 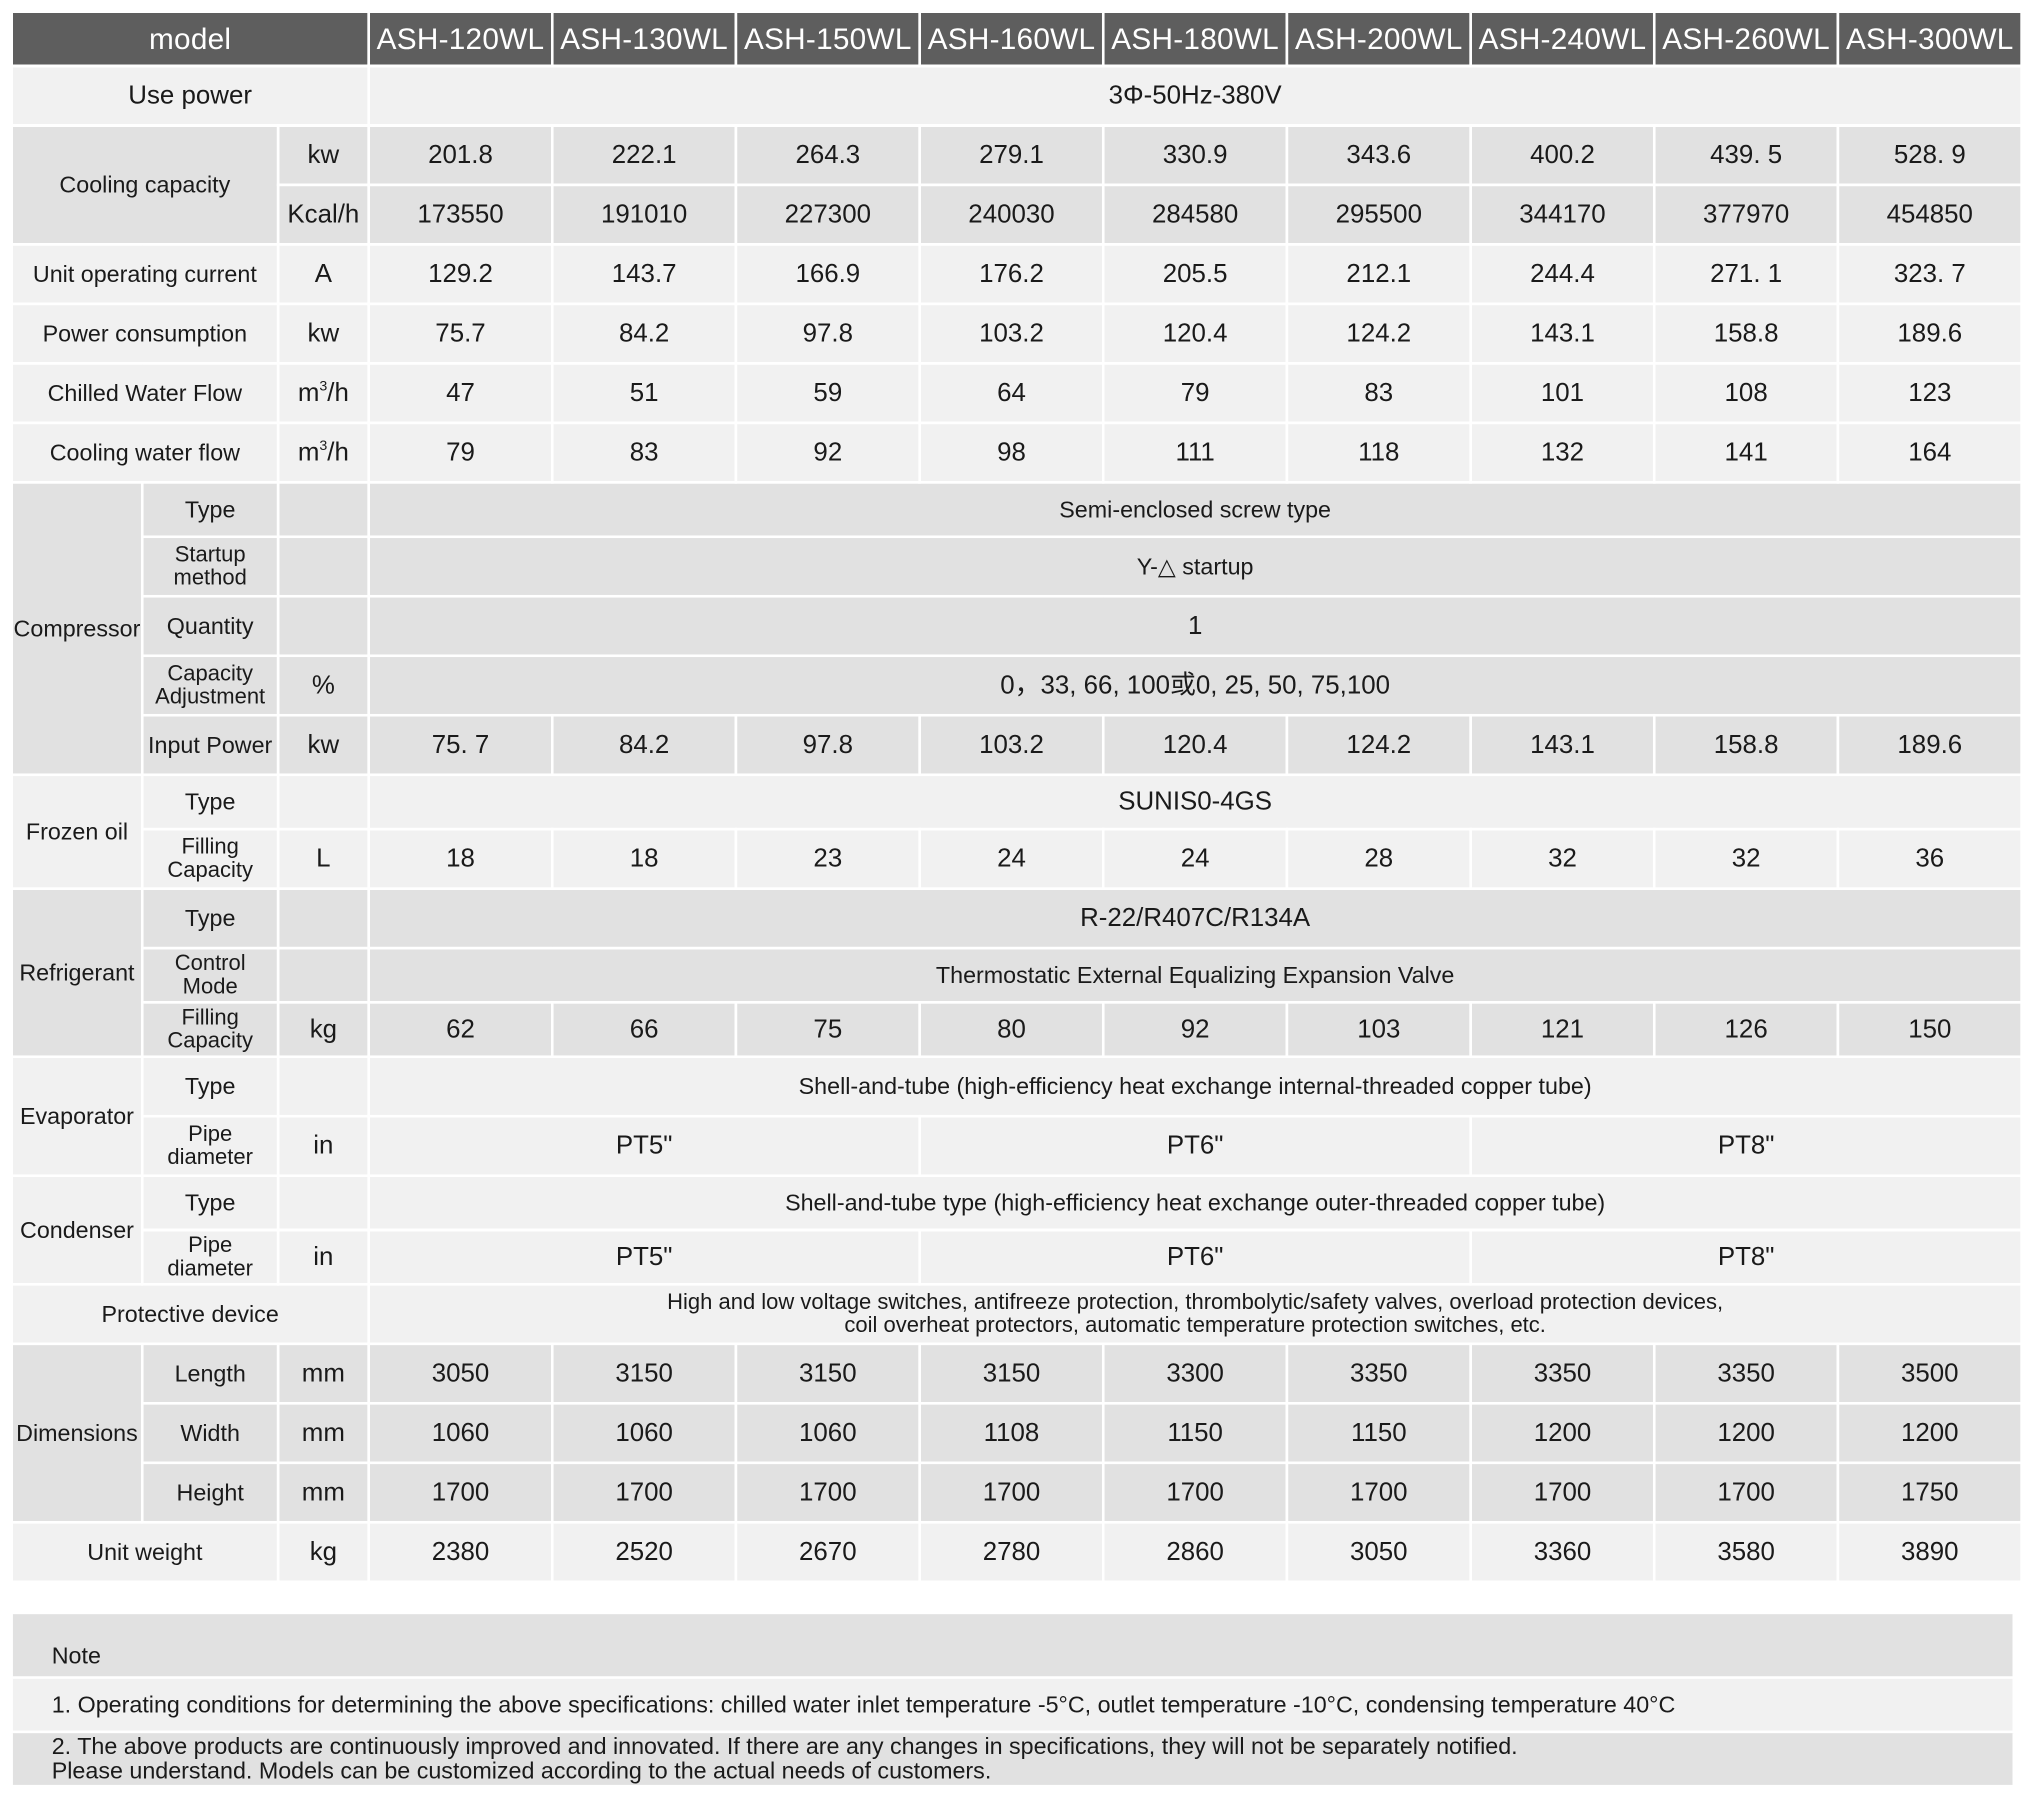 I want to click on row-value: Semi-enclosed screw type, so click(x=1195, y=510).